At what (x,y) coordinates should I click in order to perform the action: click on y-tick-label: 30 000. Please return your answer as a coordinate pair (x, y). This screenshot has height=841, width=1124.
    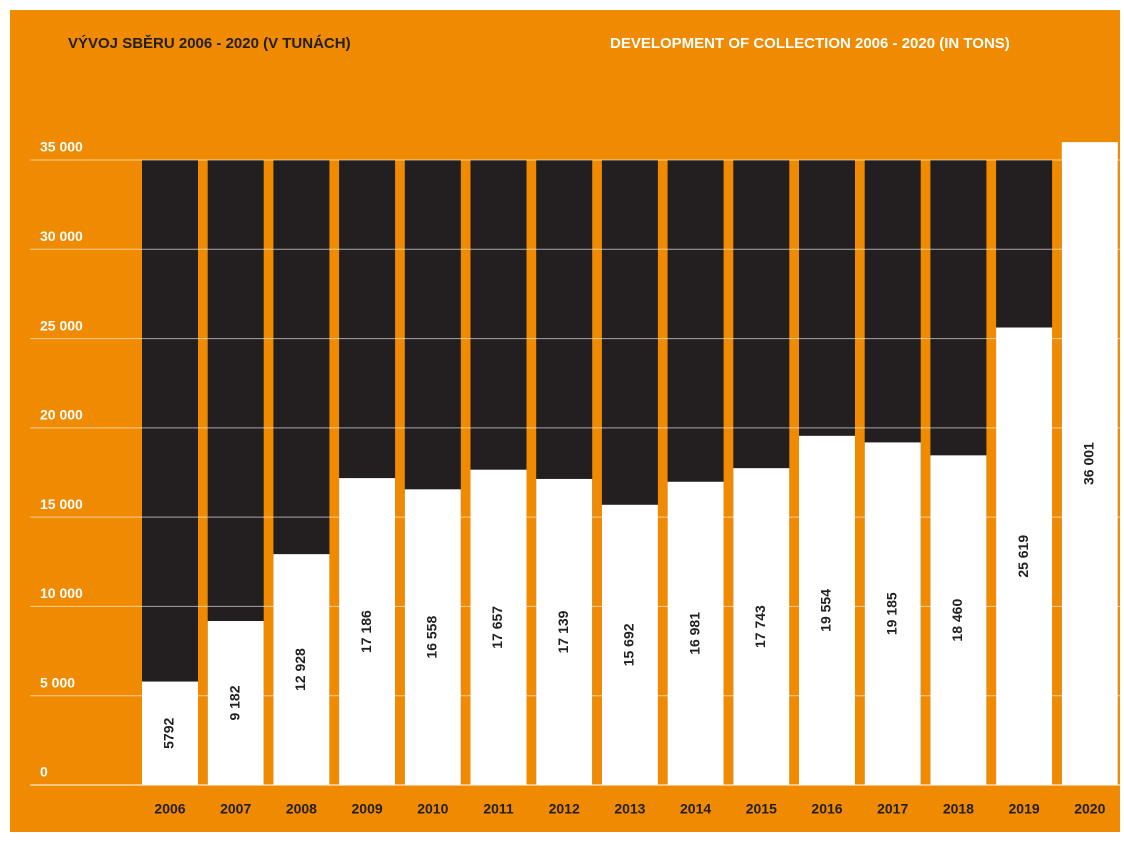
    Looking at the image, I should click on (61, 236).